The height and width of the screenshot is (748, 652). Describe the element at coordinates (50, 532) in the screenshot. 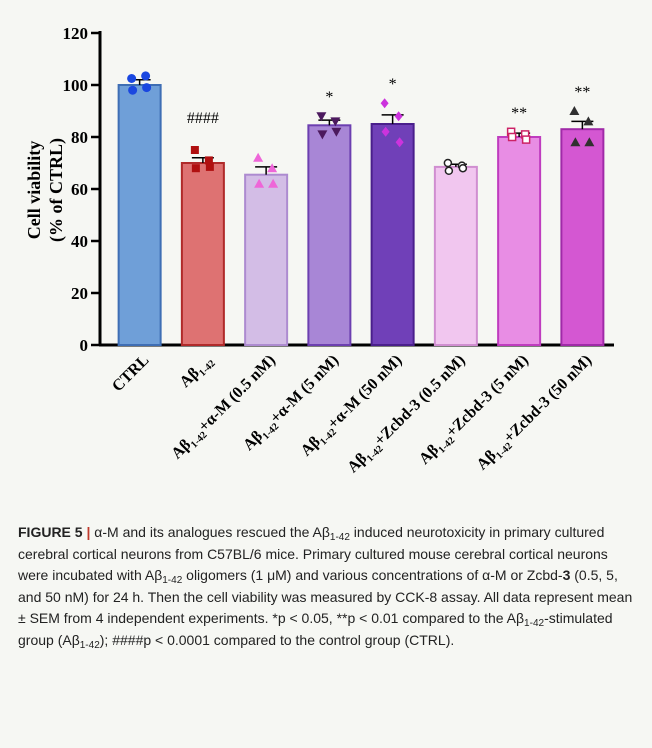

I see `figure-label: FIGURE 5` at that location.